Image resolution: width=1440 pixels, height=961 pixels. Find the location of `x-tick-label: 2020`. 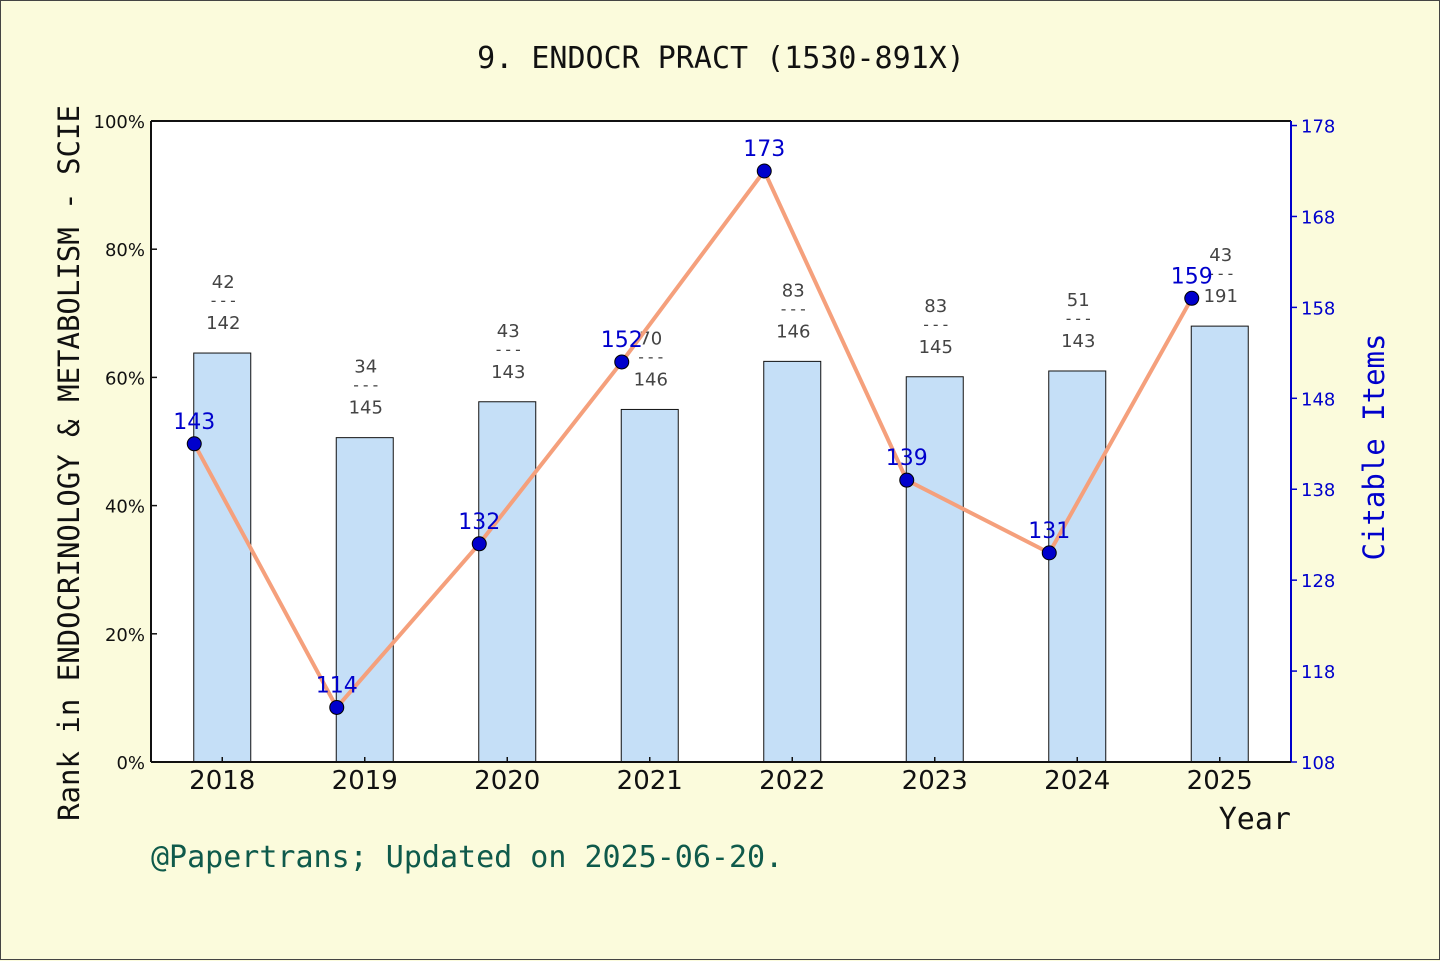

x-tick-label: 2020 is located at coordinates (507, 781).